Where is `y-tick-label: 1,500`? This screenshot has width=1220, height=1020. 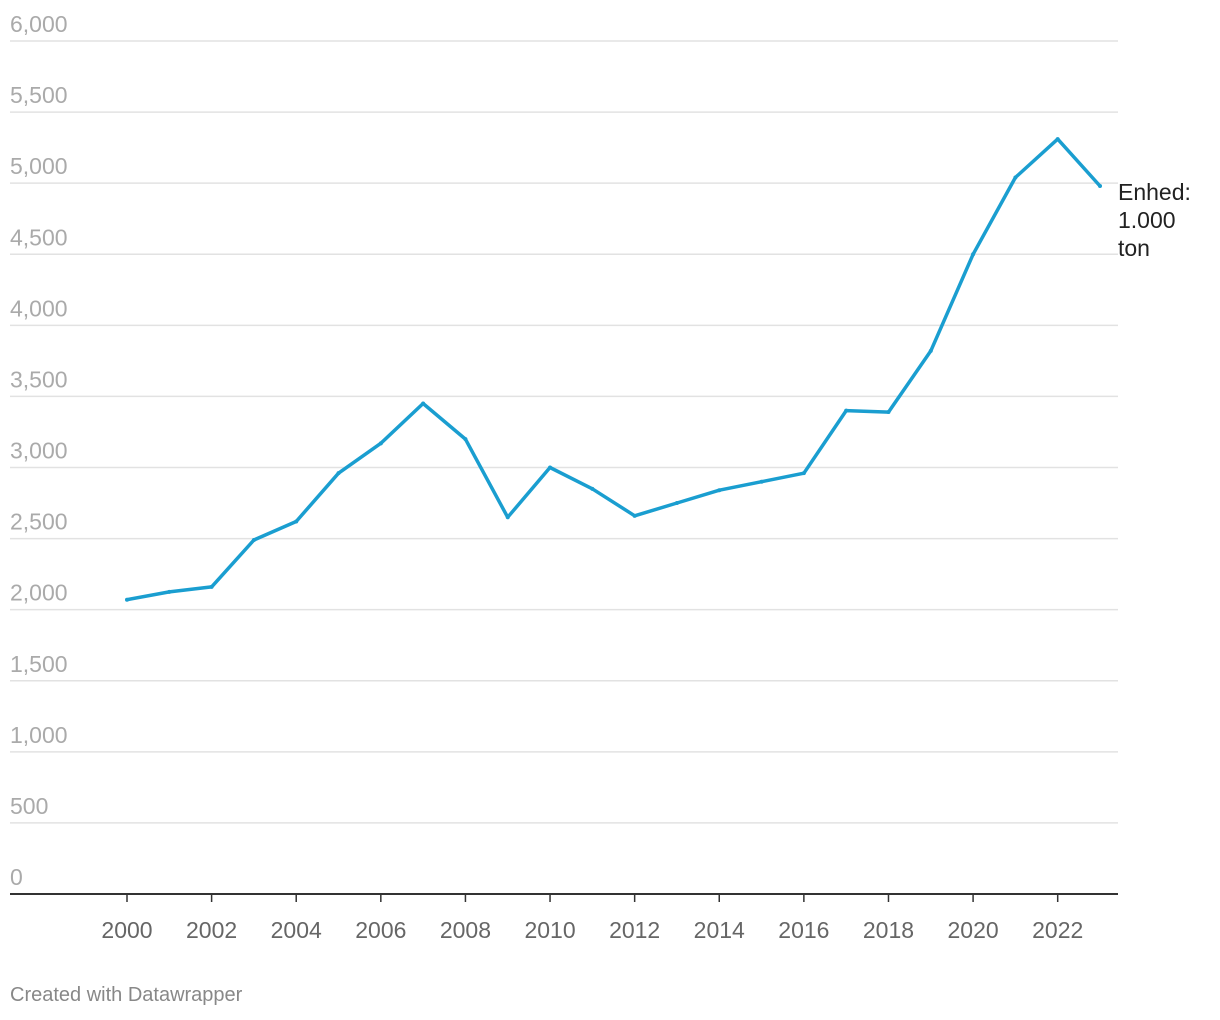
y-tick-label: 1,500 is located at coordinates (39, 664).